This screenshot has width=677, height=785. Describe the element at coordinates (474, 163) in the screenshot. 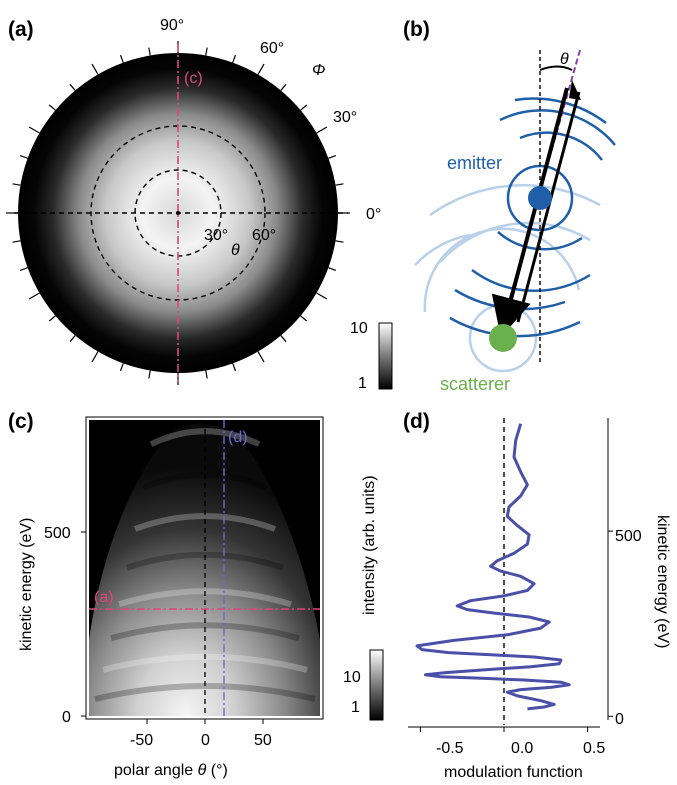

I see `emitter-label: emitter` at that location.